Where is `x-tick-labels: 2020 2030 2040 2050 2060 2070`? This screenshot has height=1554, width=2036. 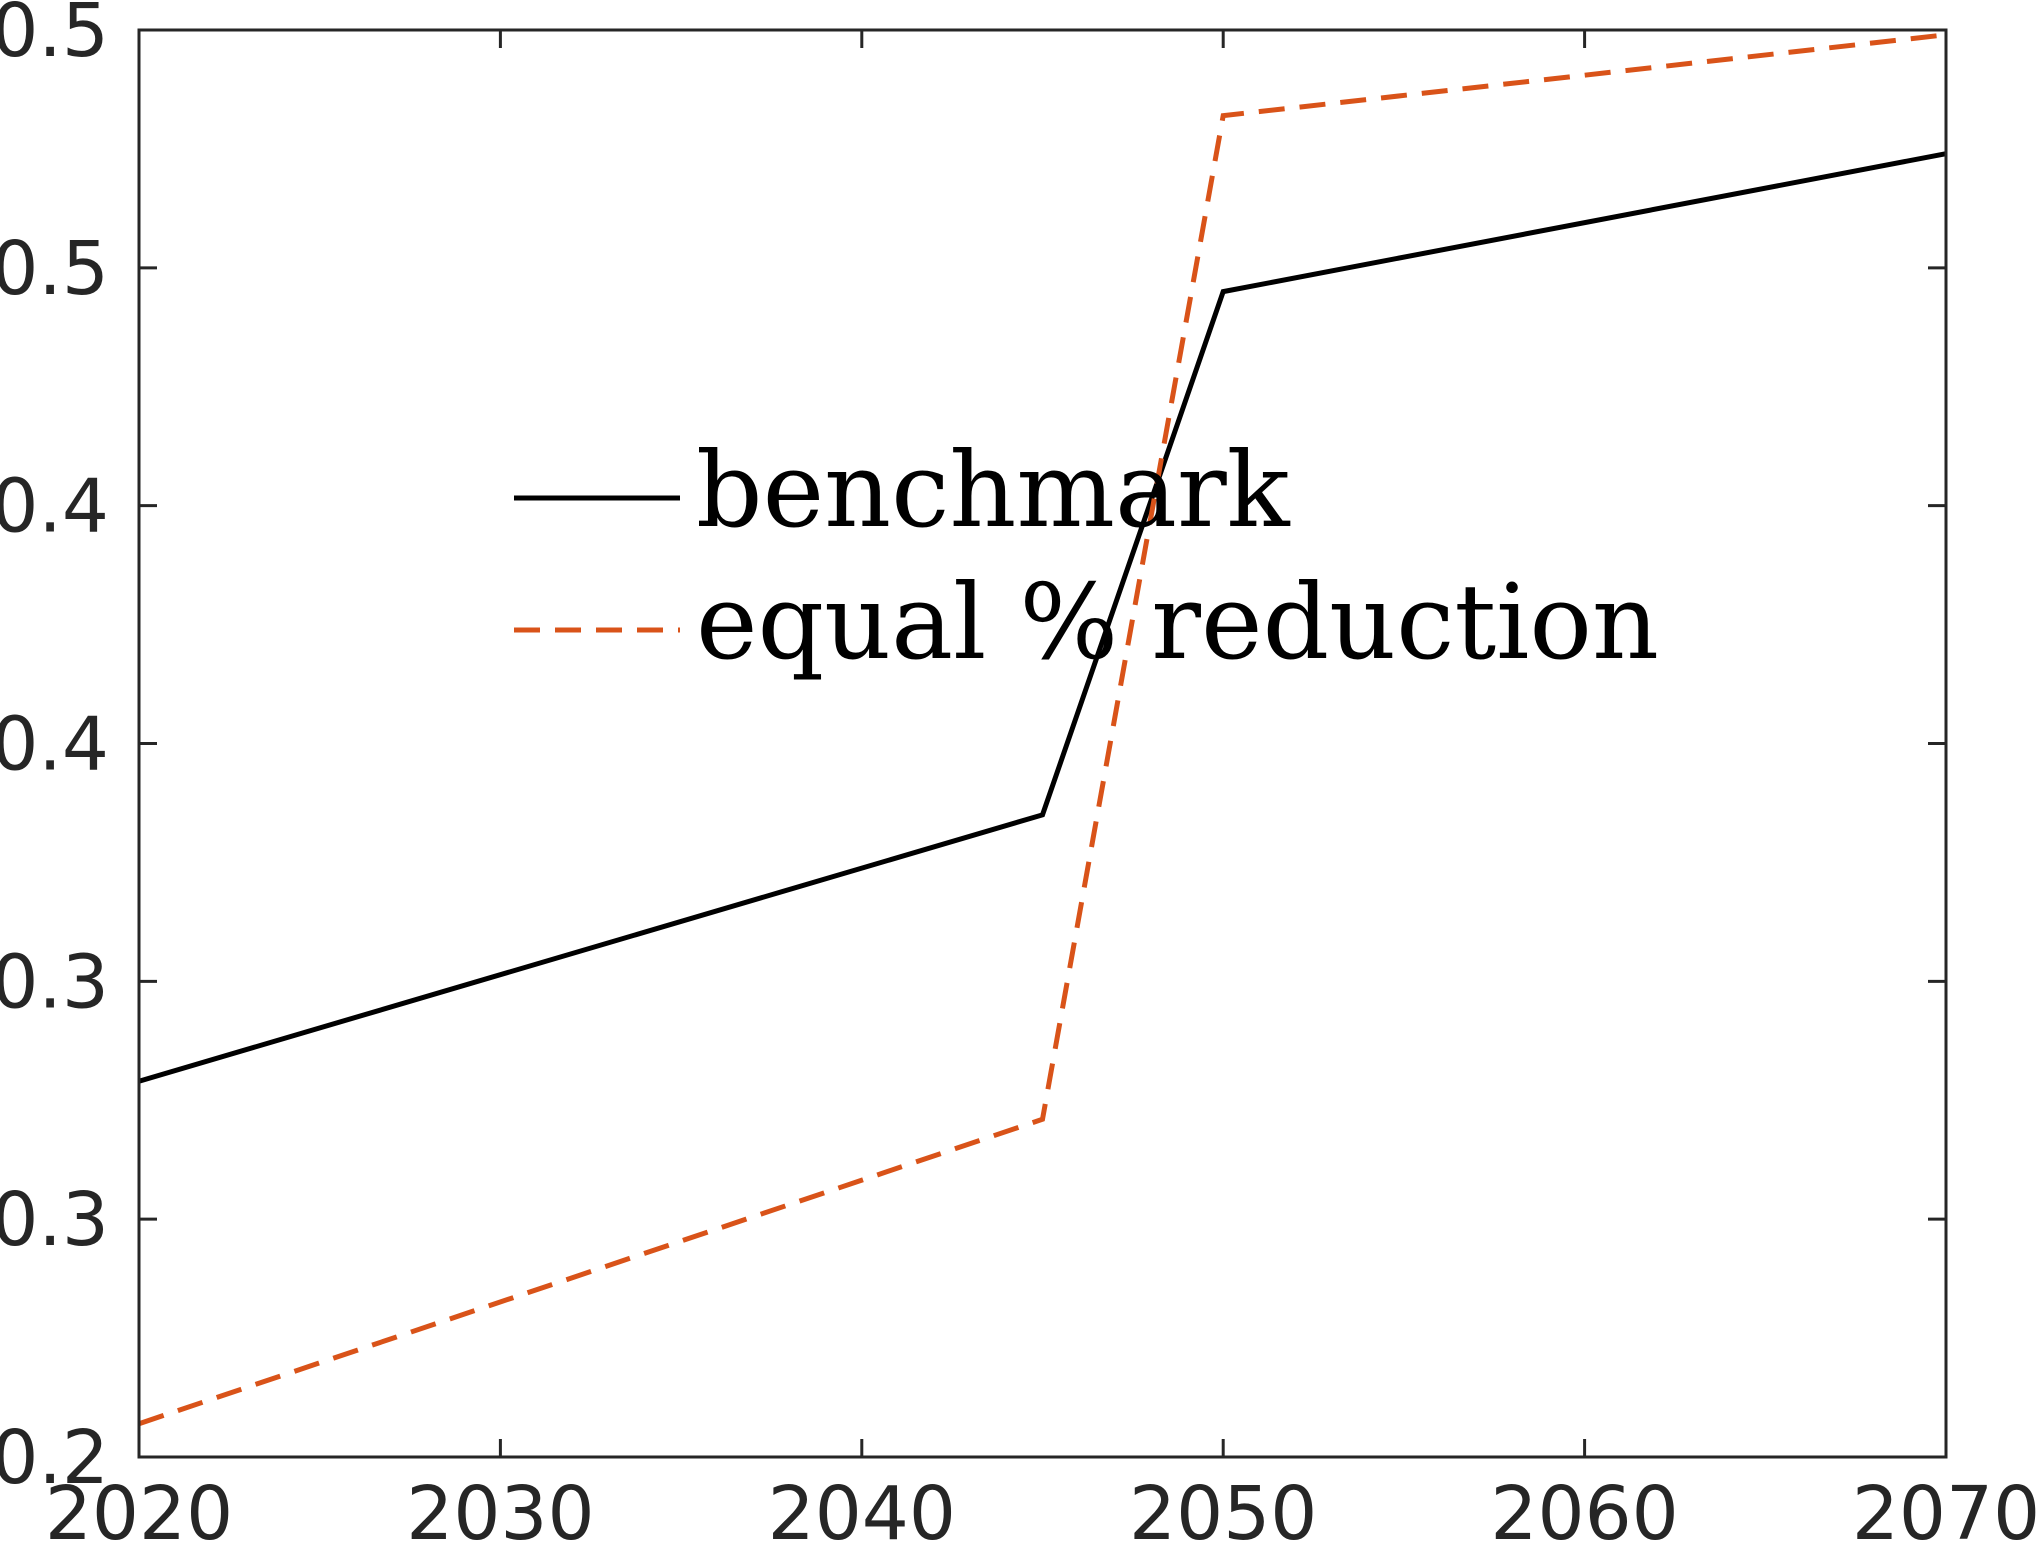
x-tick-labels: 2020 2030 2040 2050 2060 2070 is located at coordinates (1040, 1512).